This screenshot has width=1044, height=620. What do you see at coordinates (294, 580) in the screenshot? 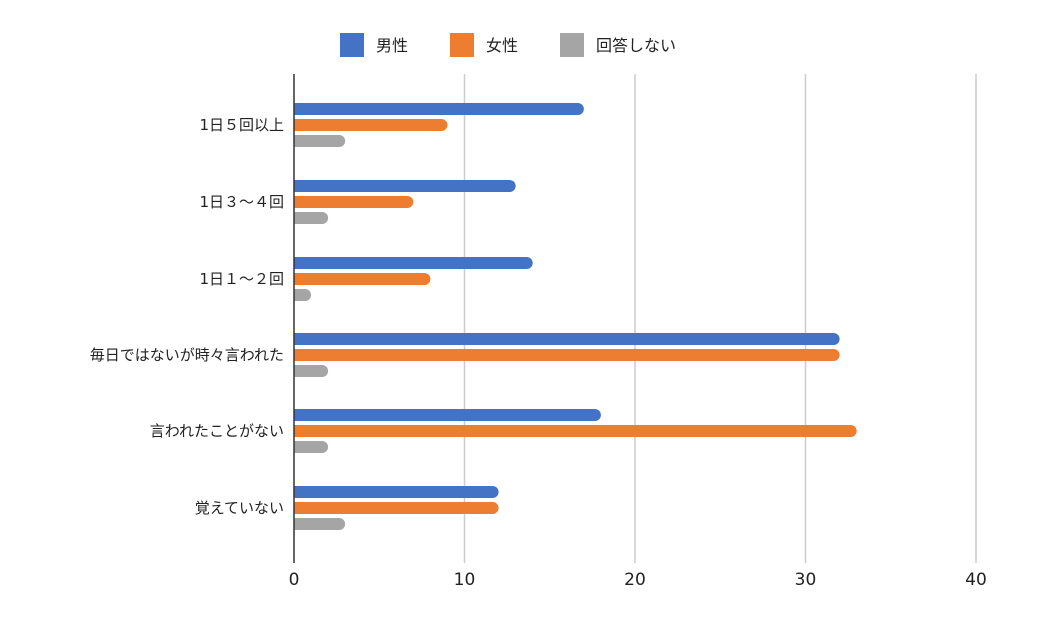
I see `x-tick-label-0: 0` at bounding box center [294, 580].